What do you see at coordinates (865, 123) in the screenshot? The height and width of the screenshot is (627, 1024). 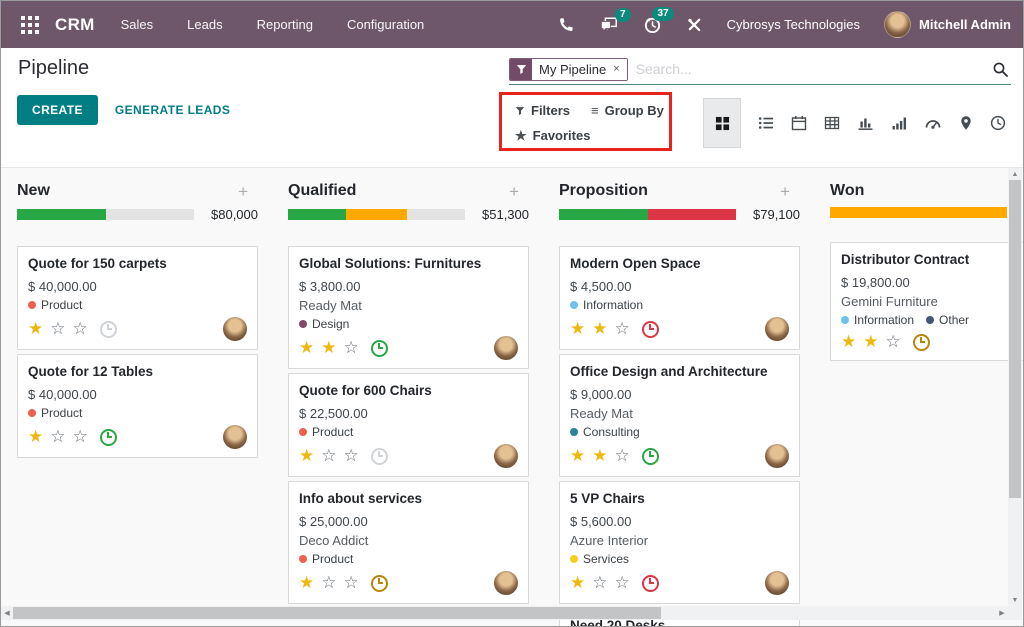 I see `view-graph-icon` at bounding box center [865, 123].